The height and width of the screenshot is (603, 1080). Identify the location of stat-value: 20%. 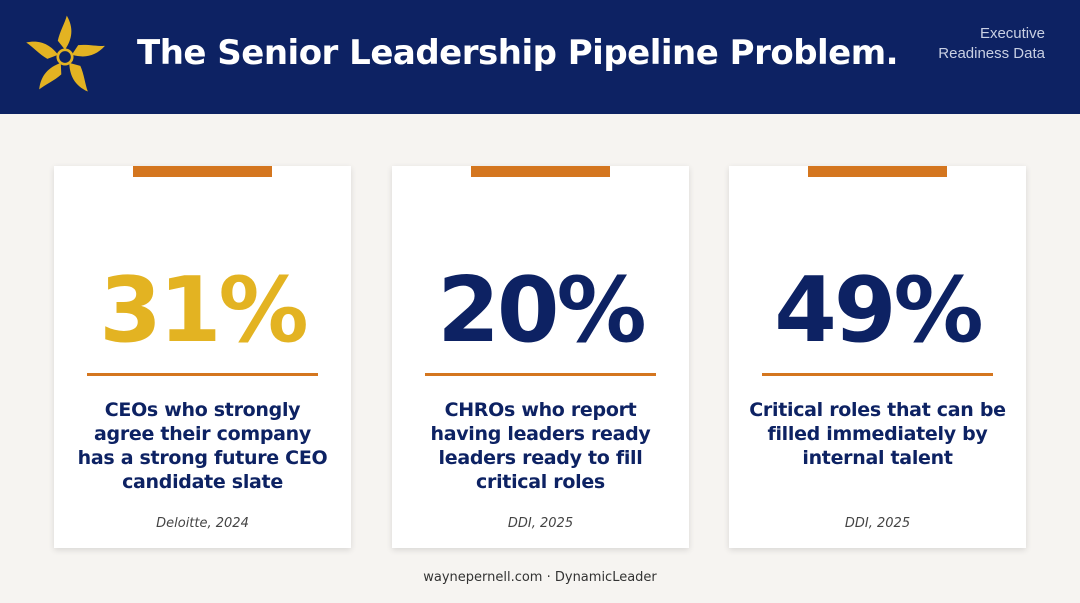
(541, 310).